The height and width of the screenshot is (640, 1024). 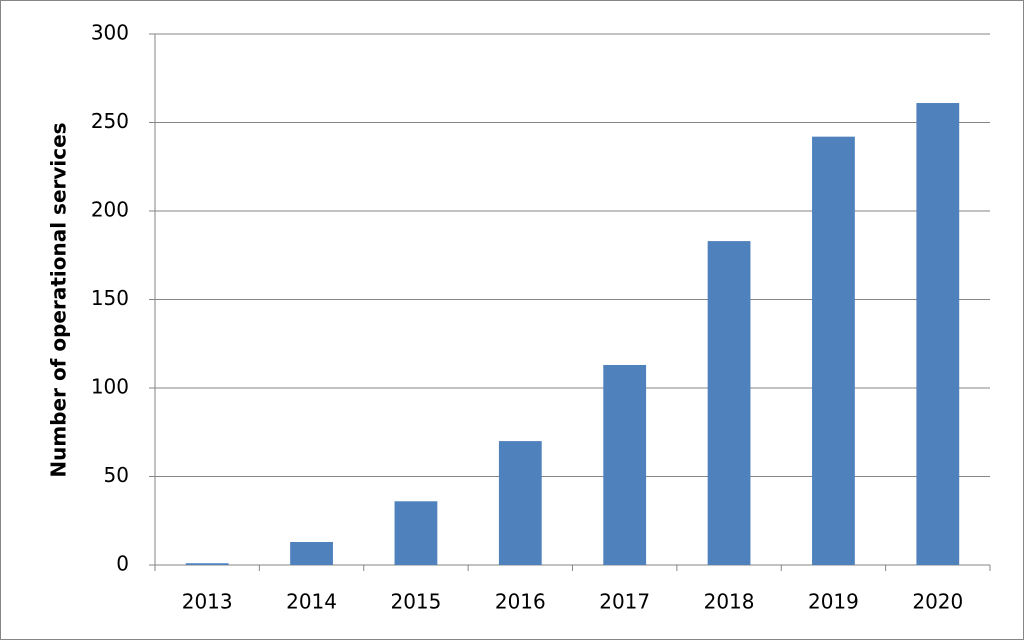 I want to click on y-tick-label: 200, so click(x=110, y=210).